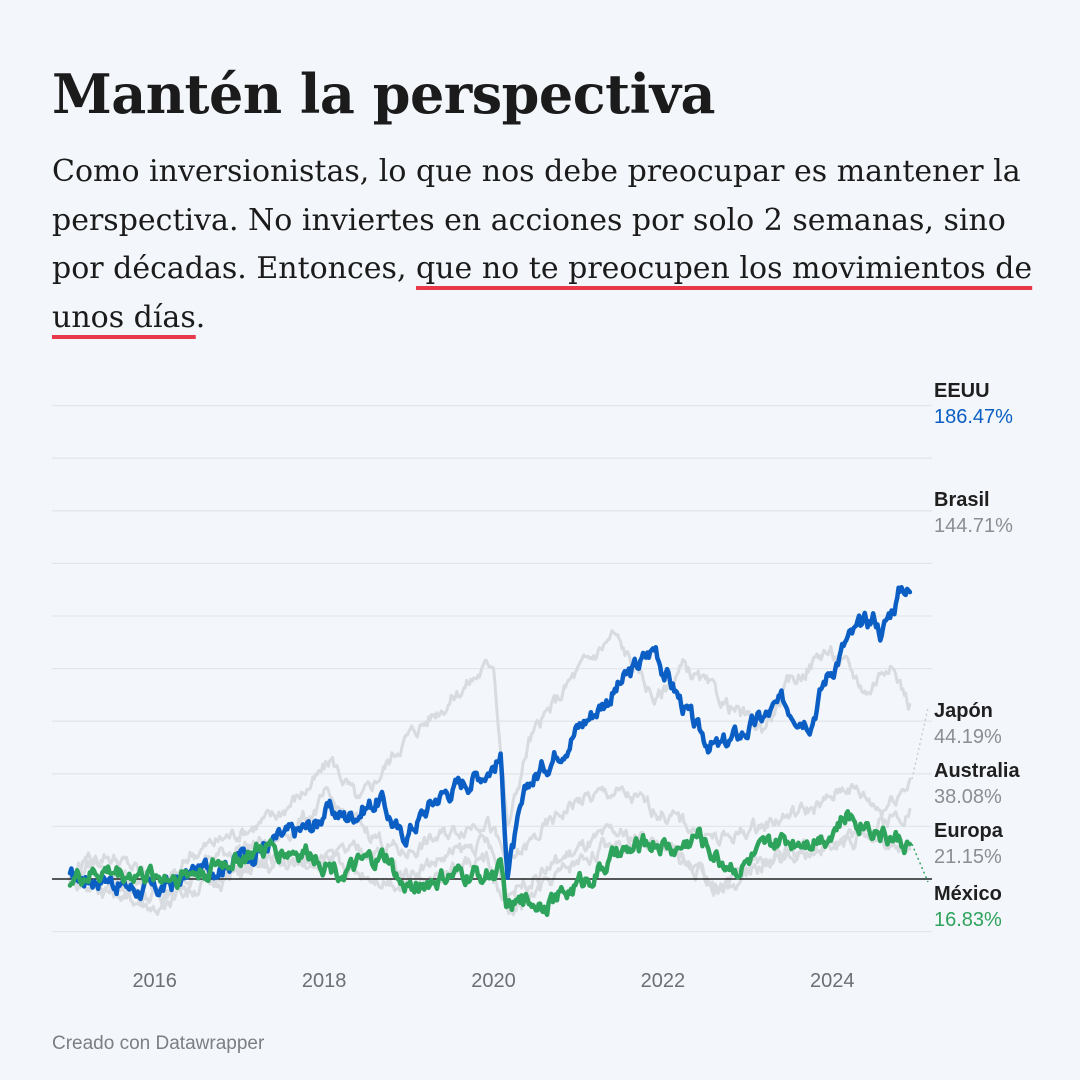  I want to click on series-value-europa: 21.15%, so click(968, 857).